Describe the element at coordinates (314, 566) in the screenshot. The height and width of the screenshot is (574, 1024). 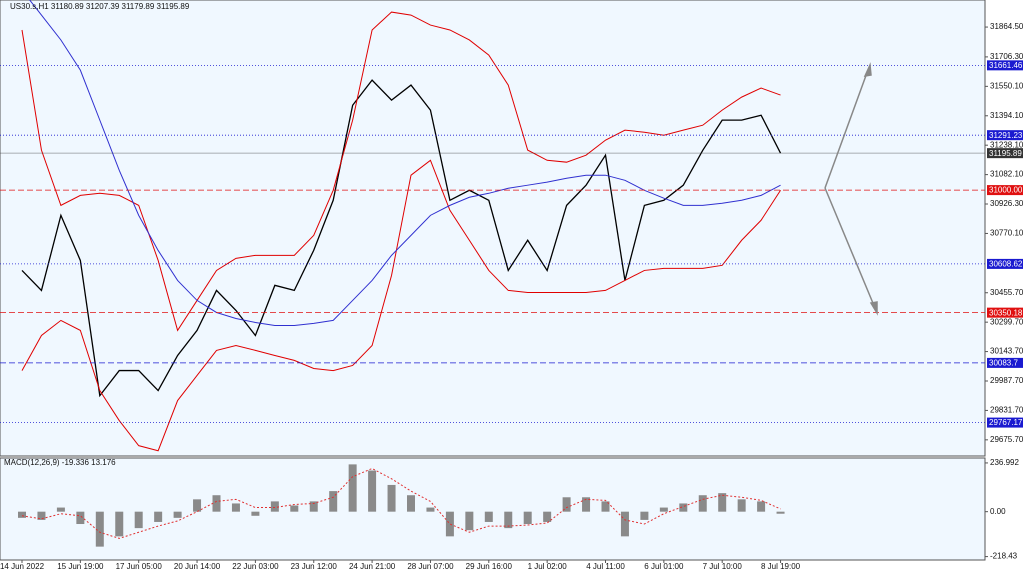
I see `x-tick-label: 23 Jun 12:00` at that location.